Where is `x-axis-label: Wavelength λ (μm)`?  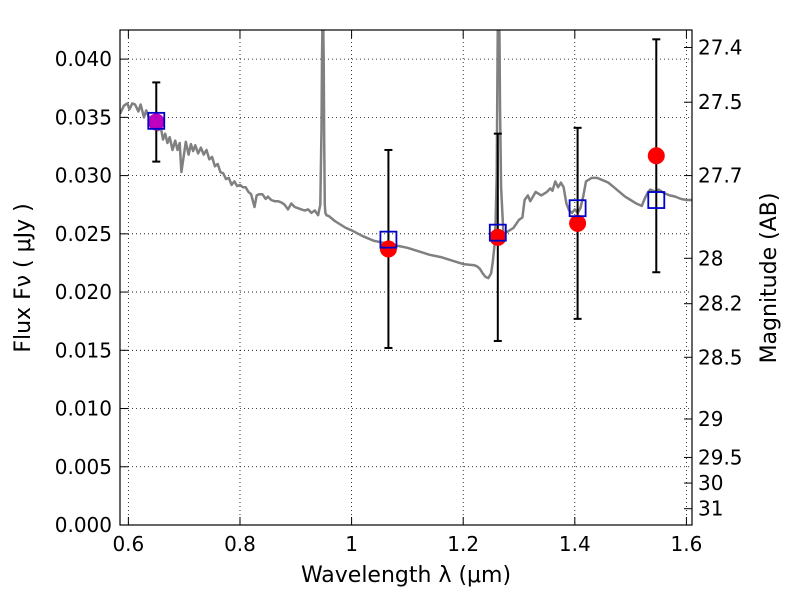 x-axis-label: Wavelength λ (μm) is located at coordinates (406, 575).